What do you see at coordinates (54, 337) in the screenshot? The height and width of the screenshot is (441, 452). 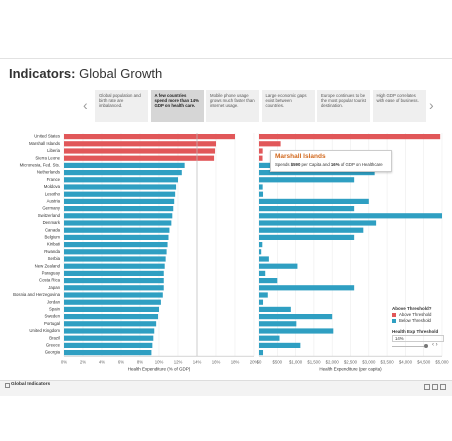 I see `y-tick-label: Brazil` at bounding box center [54, 337].